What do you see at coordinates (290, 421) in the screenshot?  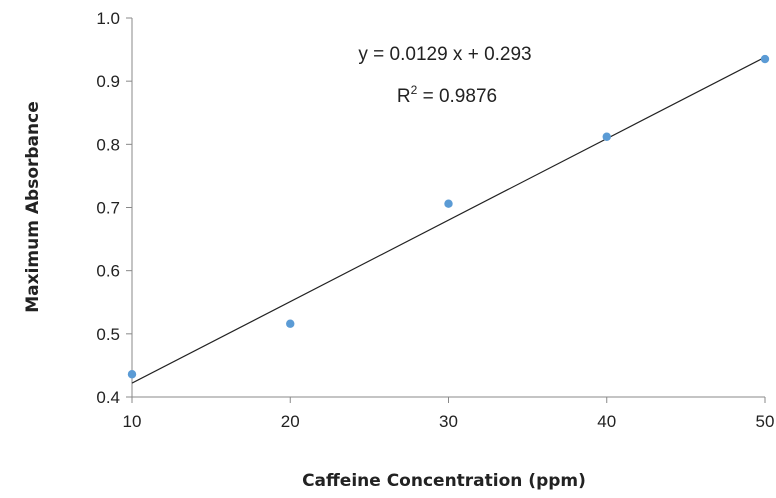 I see `x-tick-label: 20` at bounding box center [290, 421].